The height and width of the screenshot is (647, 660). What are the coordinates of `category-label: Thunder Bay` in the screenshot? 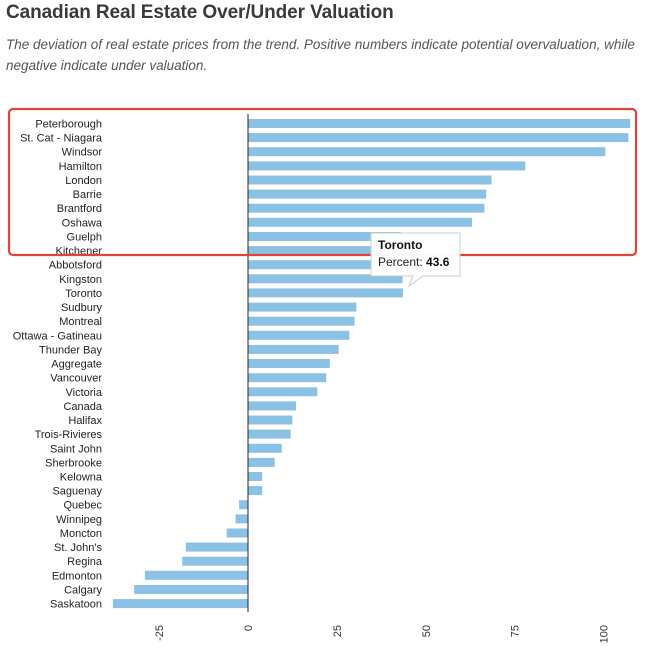 It's located at (70, 350).